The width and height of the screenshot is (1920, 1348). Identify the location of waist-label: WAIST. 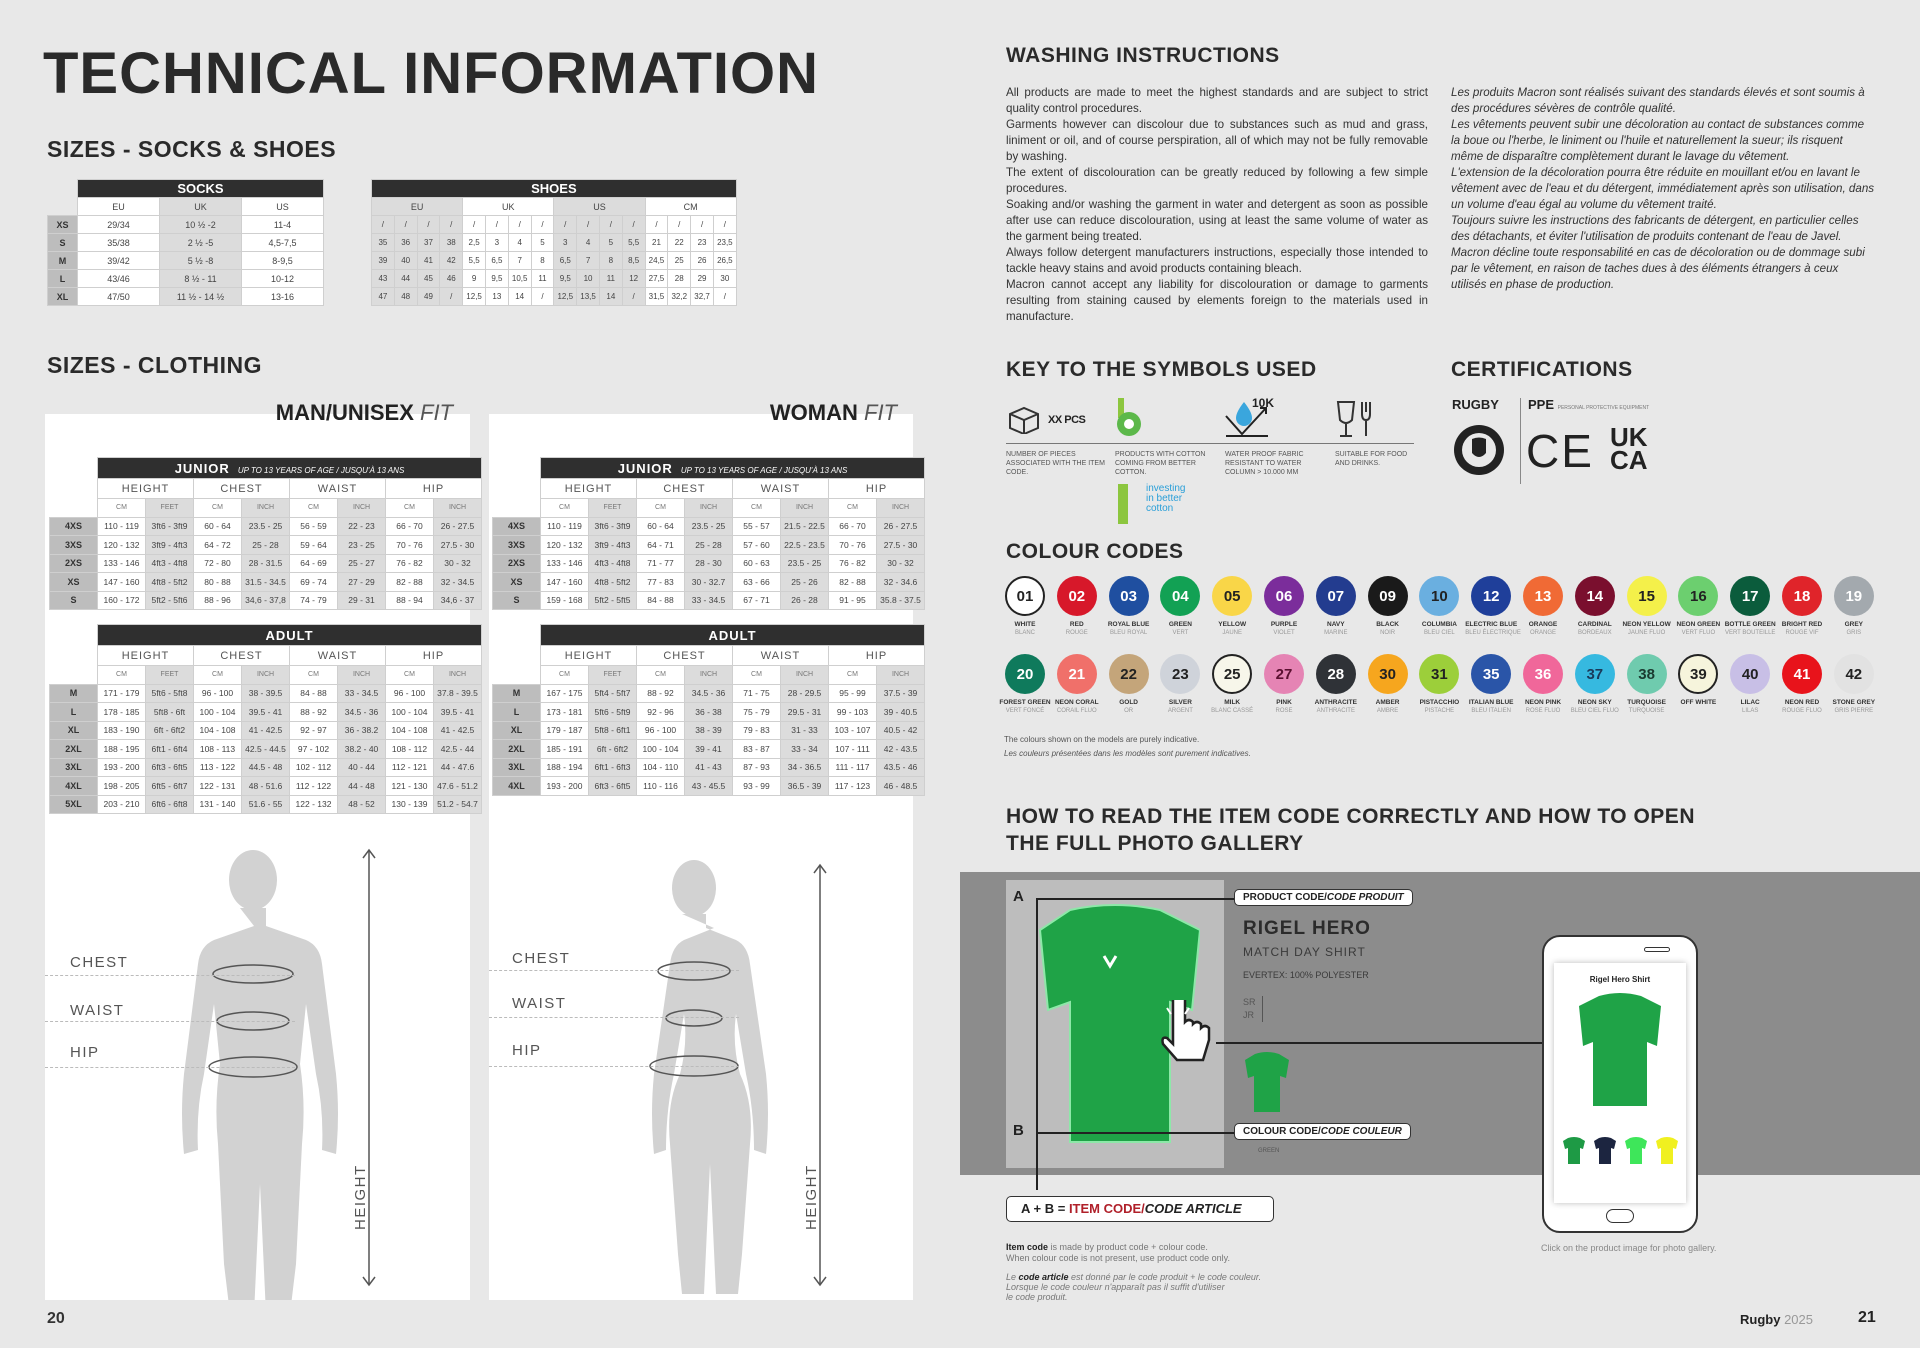
(539, 1003).